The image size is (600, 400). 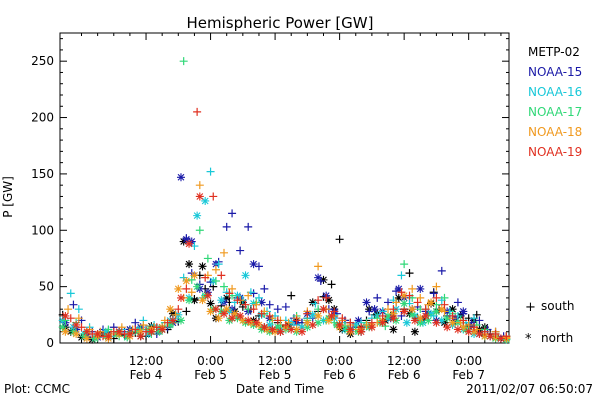 I want to click on legend-entry: NOAA-16, so click(x=555, y=92).